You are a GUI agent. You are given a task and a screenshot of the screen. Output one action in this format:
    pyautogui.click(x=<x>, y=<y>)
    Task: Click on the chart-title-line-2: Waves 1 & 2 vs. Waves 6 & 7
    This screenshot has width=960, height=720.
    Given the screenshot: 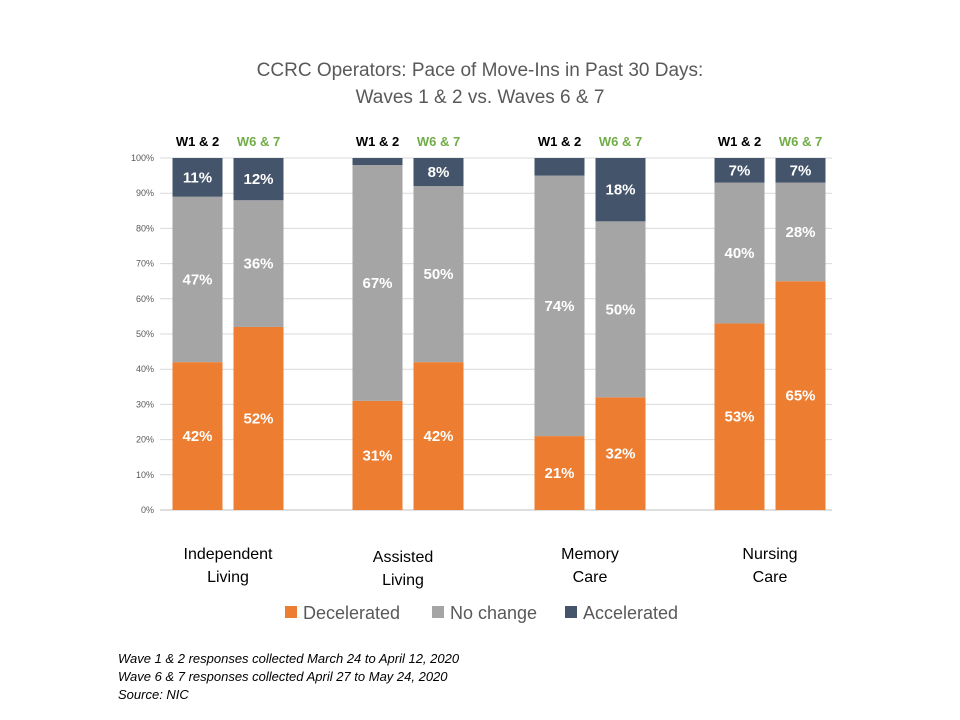 What is the action you would take?
    pyautogui.click(x=480, y=97)
    